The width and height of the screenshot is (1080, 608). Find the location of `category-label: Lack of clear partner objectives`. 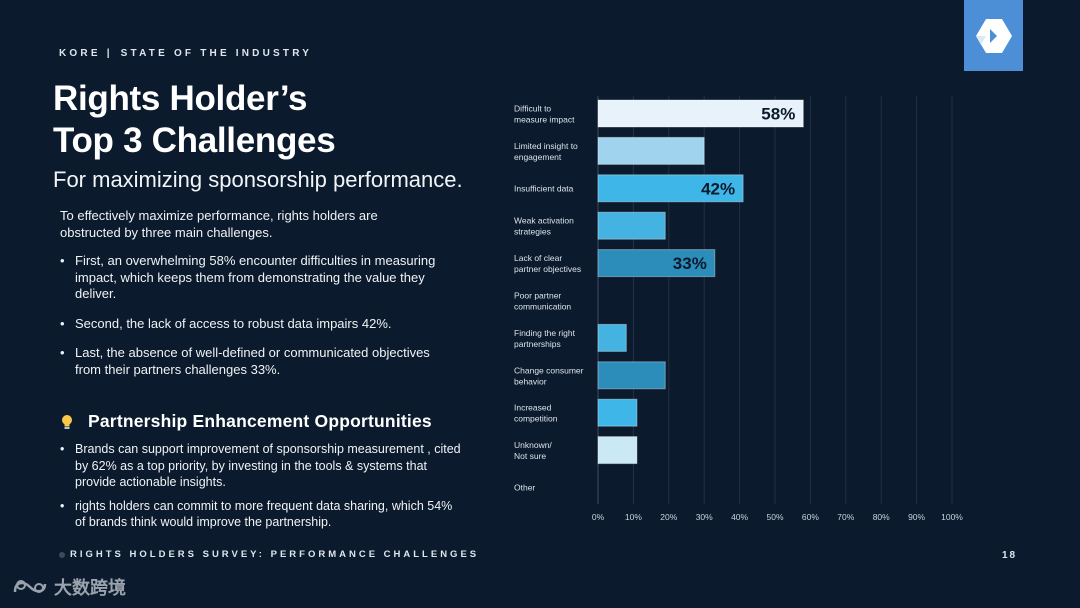

category-label: Lack of clear partner objectives is located at coordinates (547, 263).